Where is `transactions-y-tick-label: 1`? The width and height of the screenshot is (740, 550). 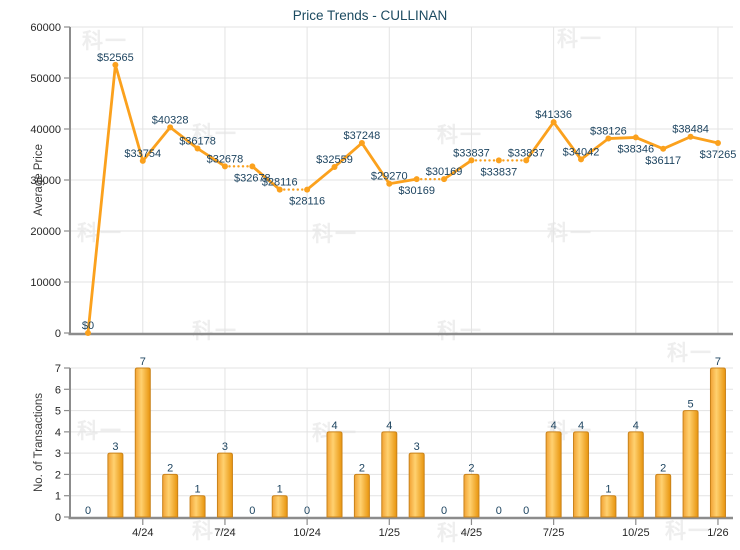
transactions-y-tick-label: 1 is located at coordinates (58, 497).